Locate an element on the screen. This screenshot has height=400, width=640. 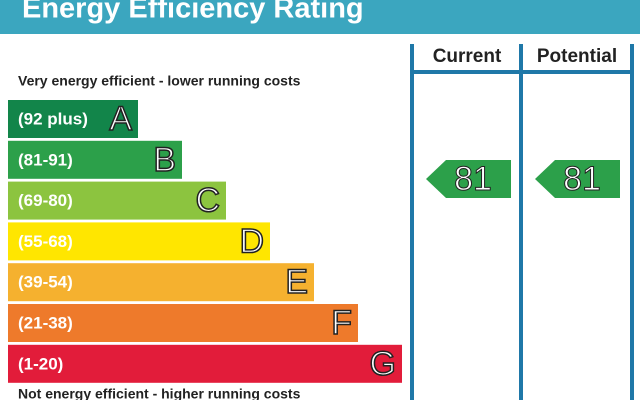
column-header: Current is located at coordinates (467, 56).